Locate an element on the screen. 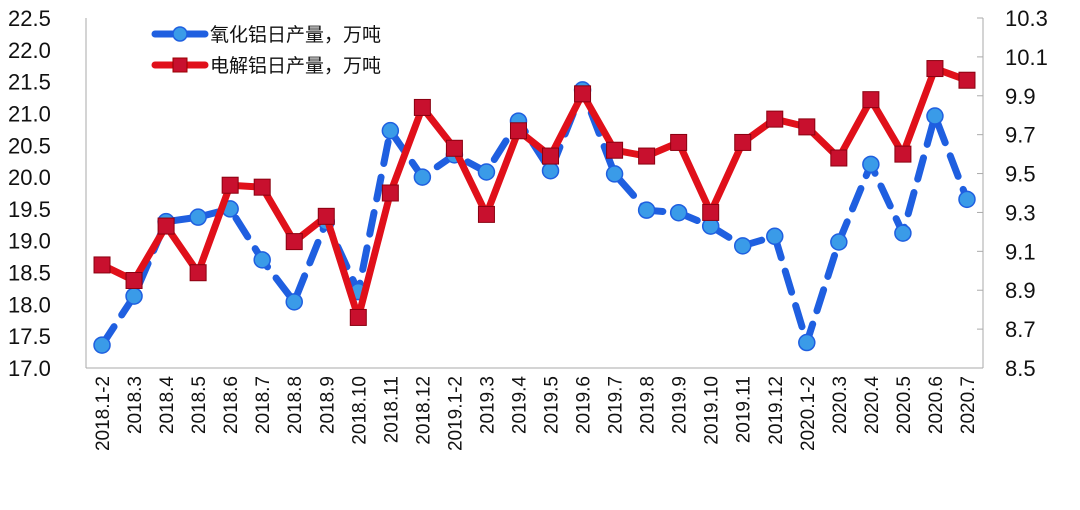  y-left-tick-label: 22.5 is located at coordinates (29, 18).